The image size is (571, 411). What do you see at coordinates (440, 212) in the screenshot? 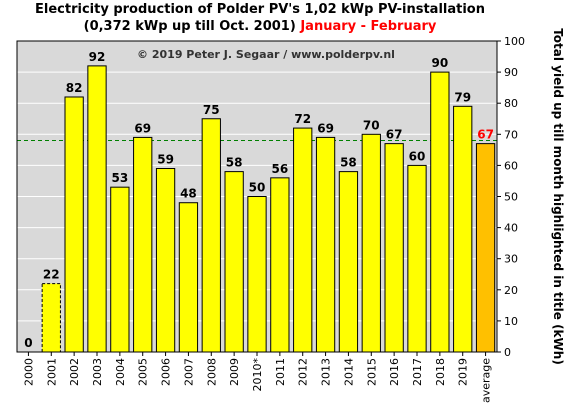
I see `bar-2018` at bounding box center [440, 212].